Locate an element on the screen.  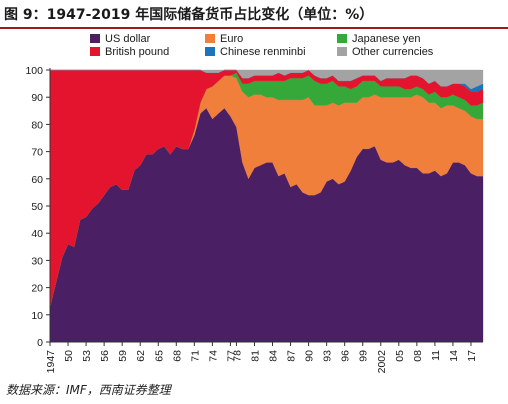
legend-label-british-pound: British pound is located at coordinates (137, 52).